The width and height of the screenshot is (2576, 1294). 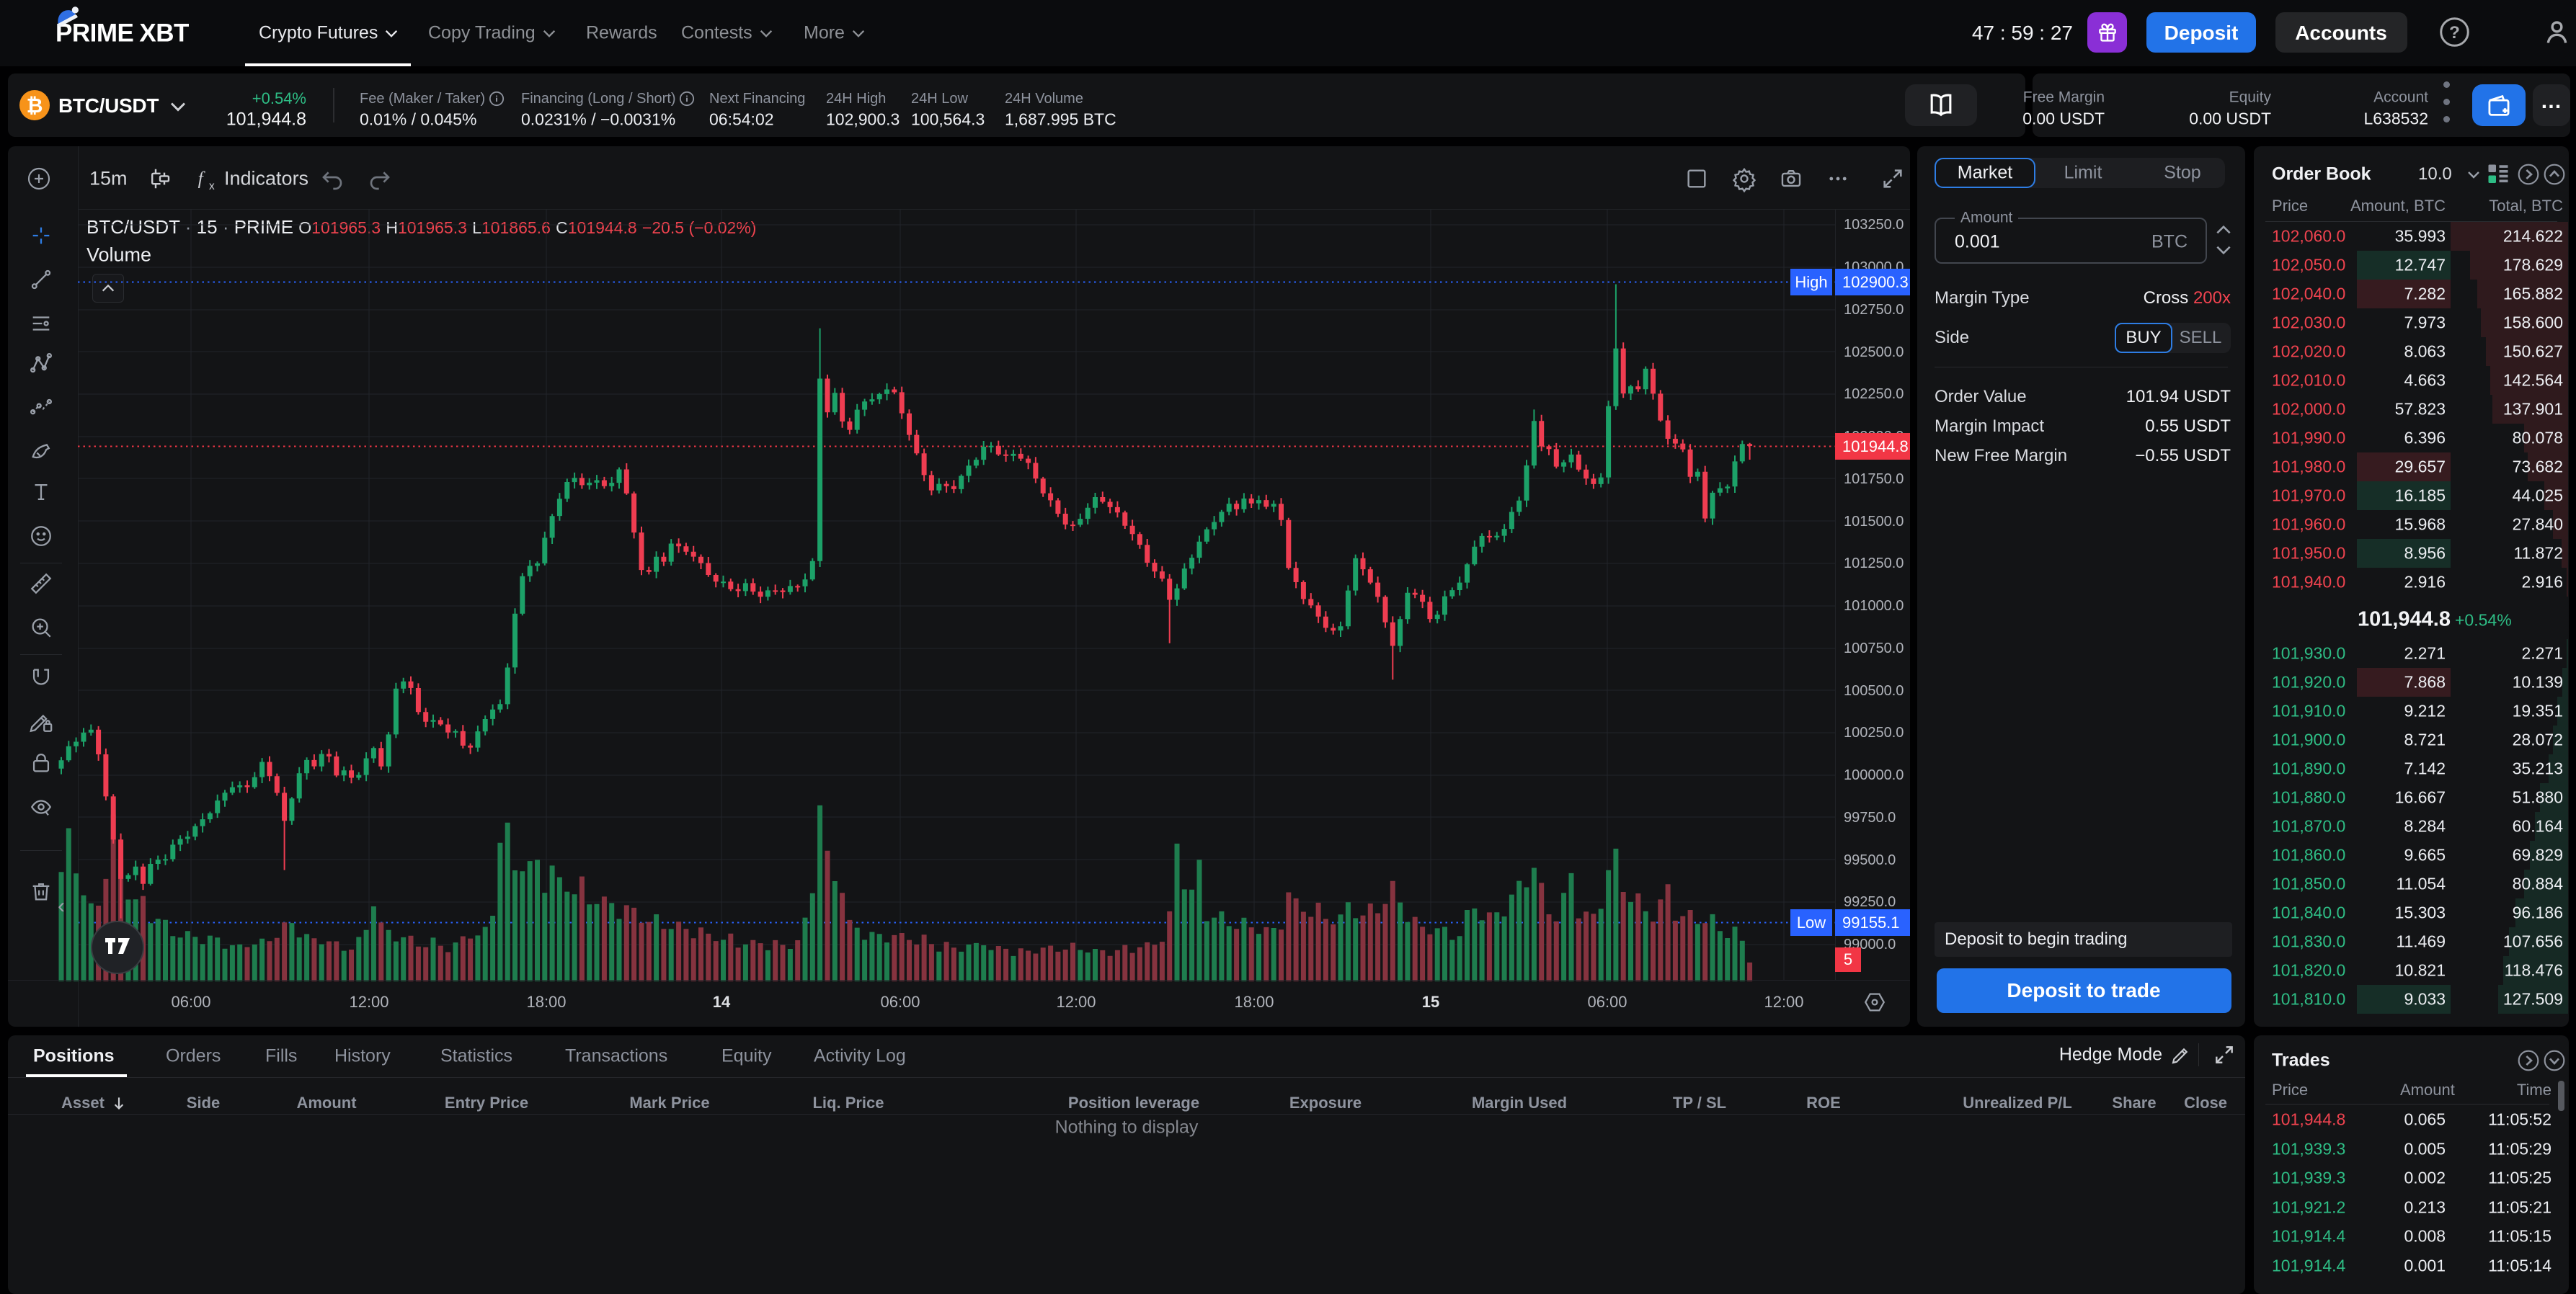 I want to click on svg-text: x, so click(x=212, y=186).